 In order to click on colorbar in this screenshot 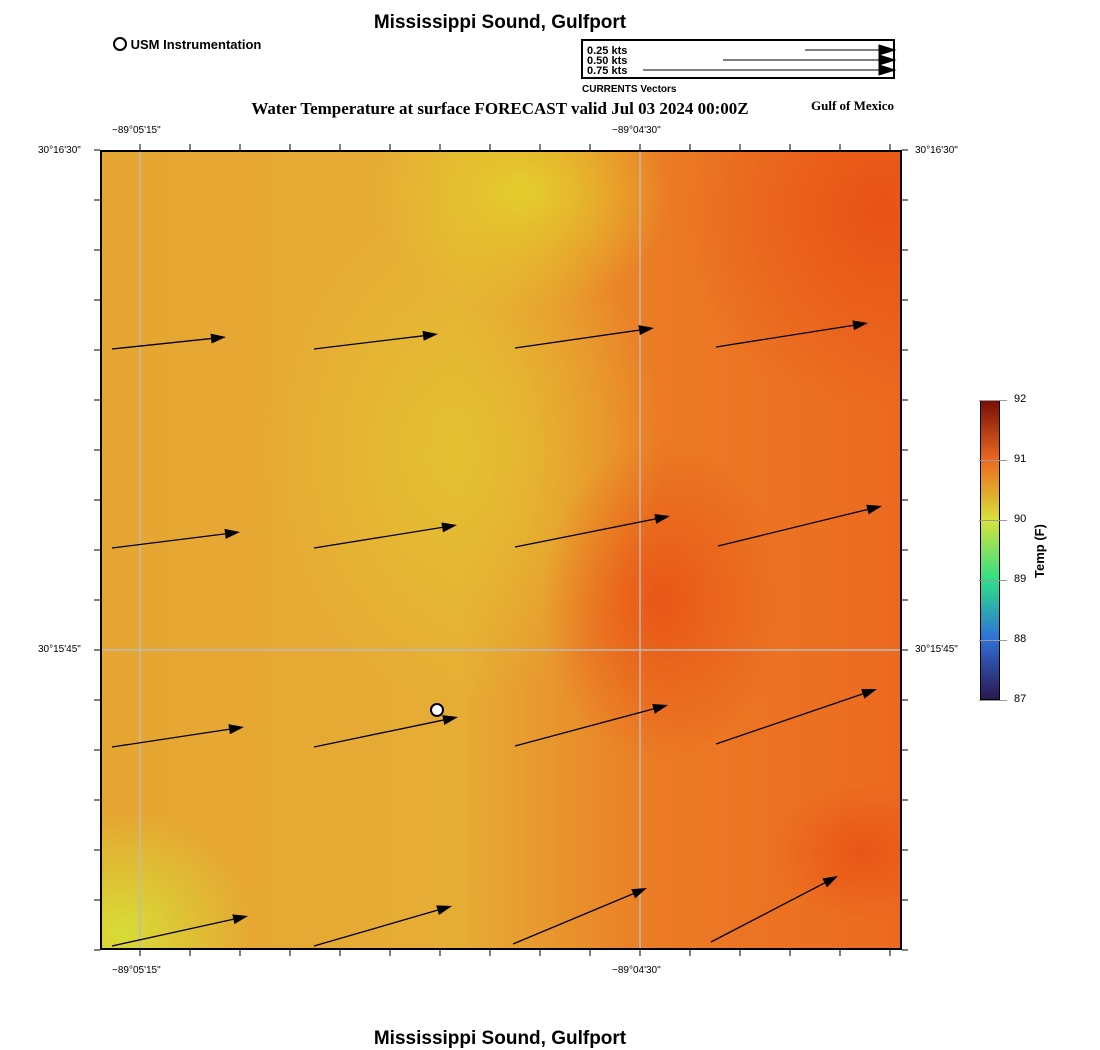, I will do `click(990, 550)`.